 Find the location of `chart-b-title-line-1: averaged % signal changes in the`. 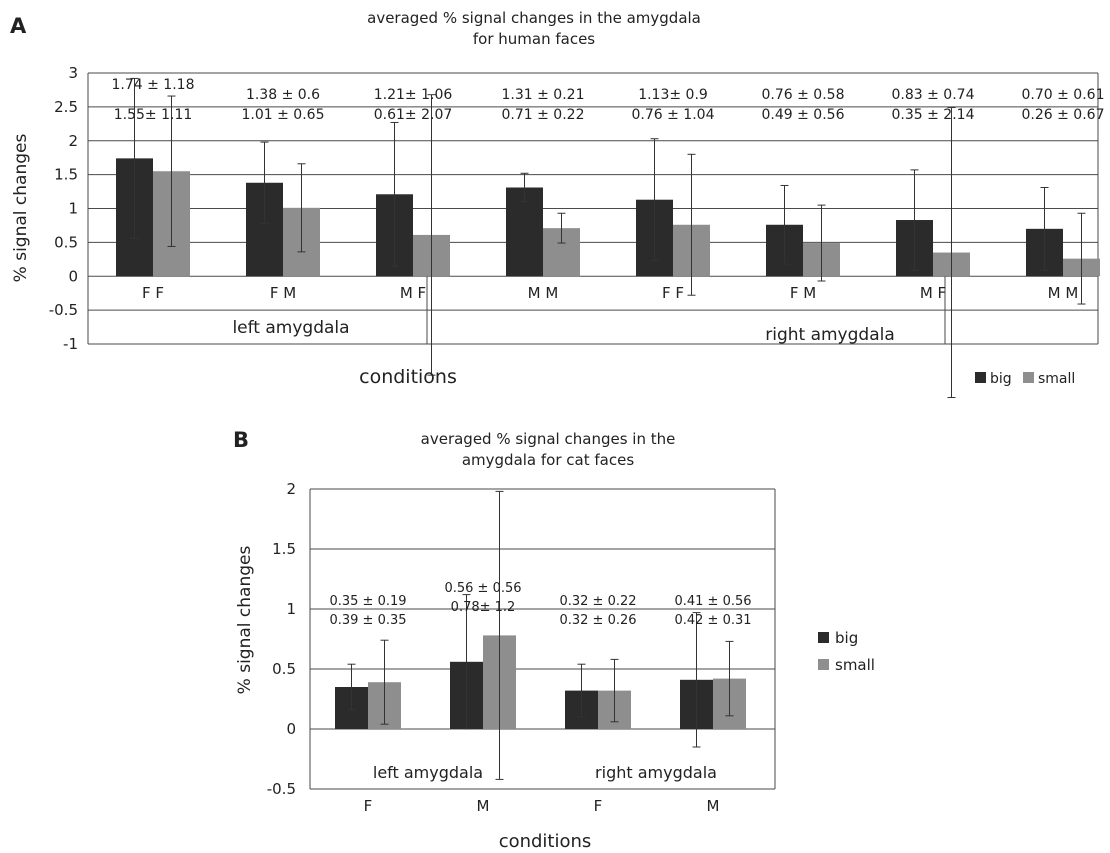

chart-b-title-line-1: averaged % signal changes in the is located at coordinates (548, 439).